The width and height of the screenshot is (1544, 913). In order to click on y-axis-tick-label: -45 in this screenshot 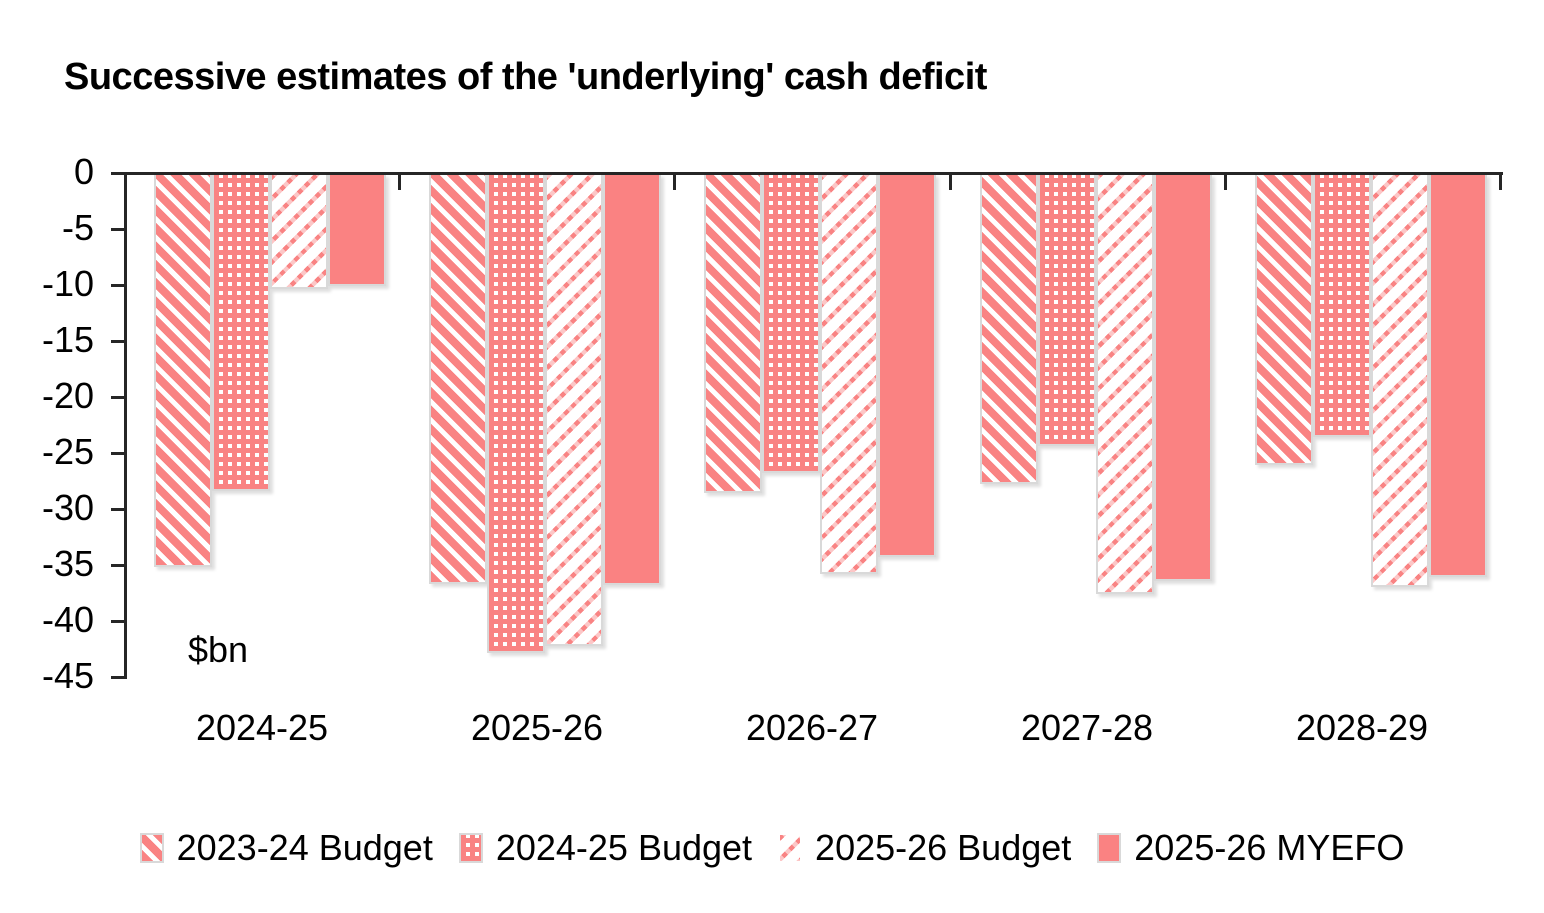, I will do `click(67, 675)`.